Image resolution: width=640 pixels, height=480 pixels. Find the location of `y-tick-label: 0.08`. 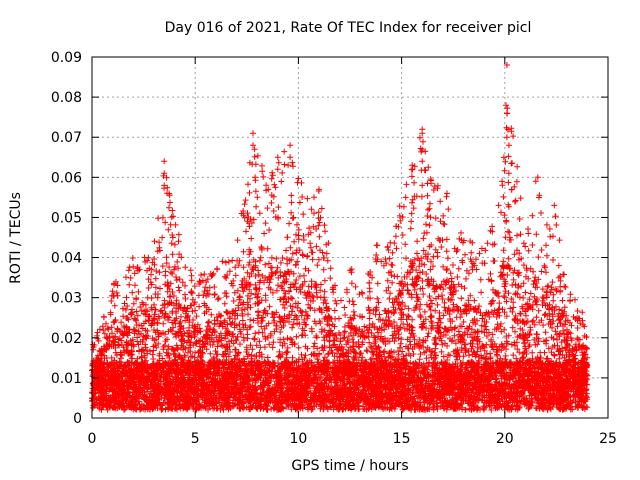

y-tick-label: 0.08 is located at coordinates (66, 98).